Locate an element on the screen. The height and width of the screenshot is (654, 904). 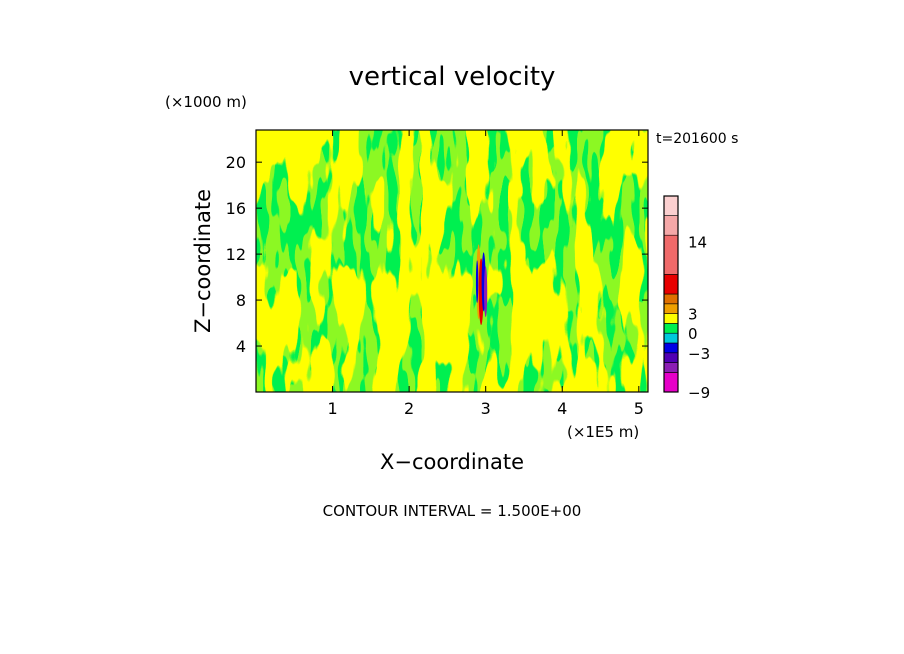
colorbar-tick-label: 14 is located at coordinates (697, 243).